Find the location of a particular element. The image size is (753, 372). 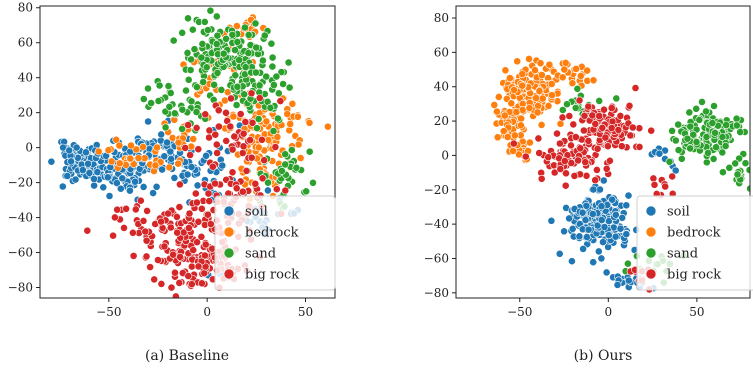

y-tick: 60 is located at coordinates (29, 43).